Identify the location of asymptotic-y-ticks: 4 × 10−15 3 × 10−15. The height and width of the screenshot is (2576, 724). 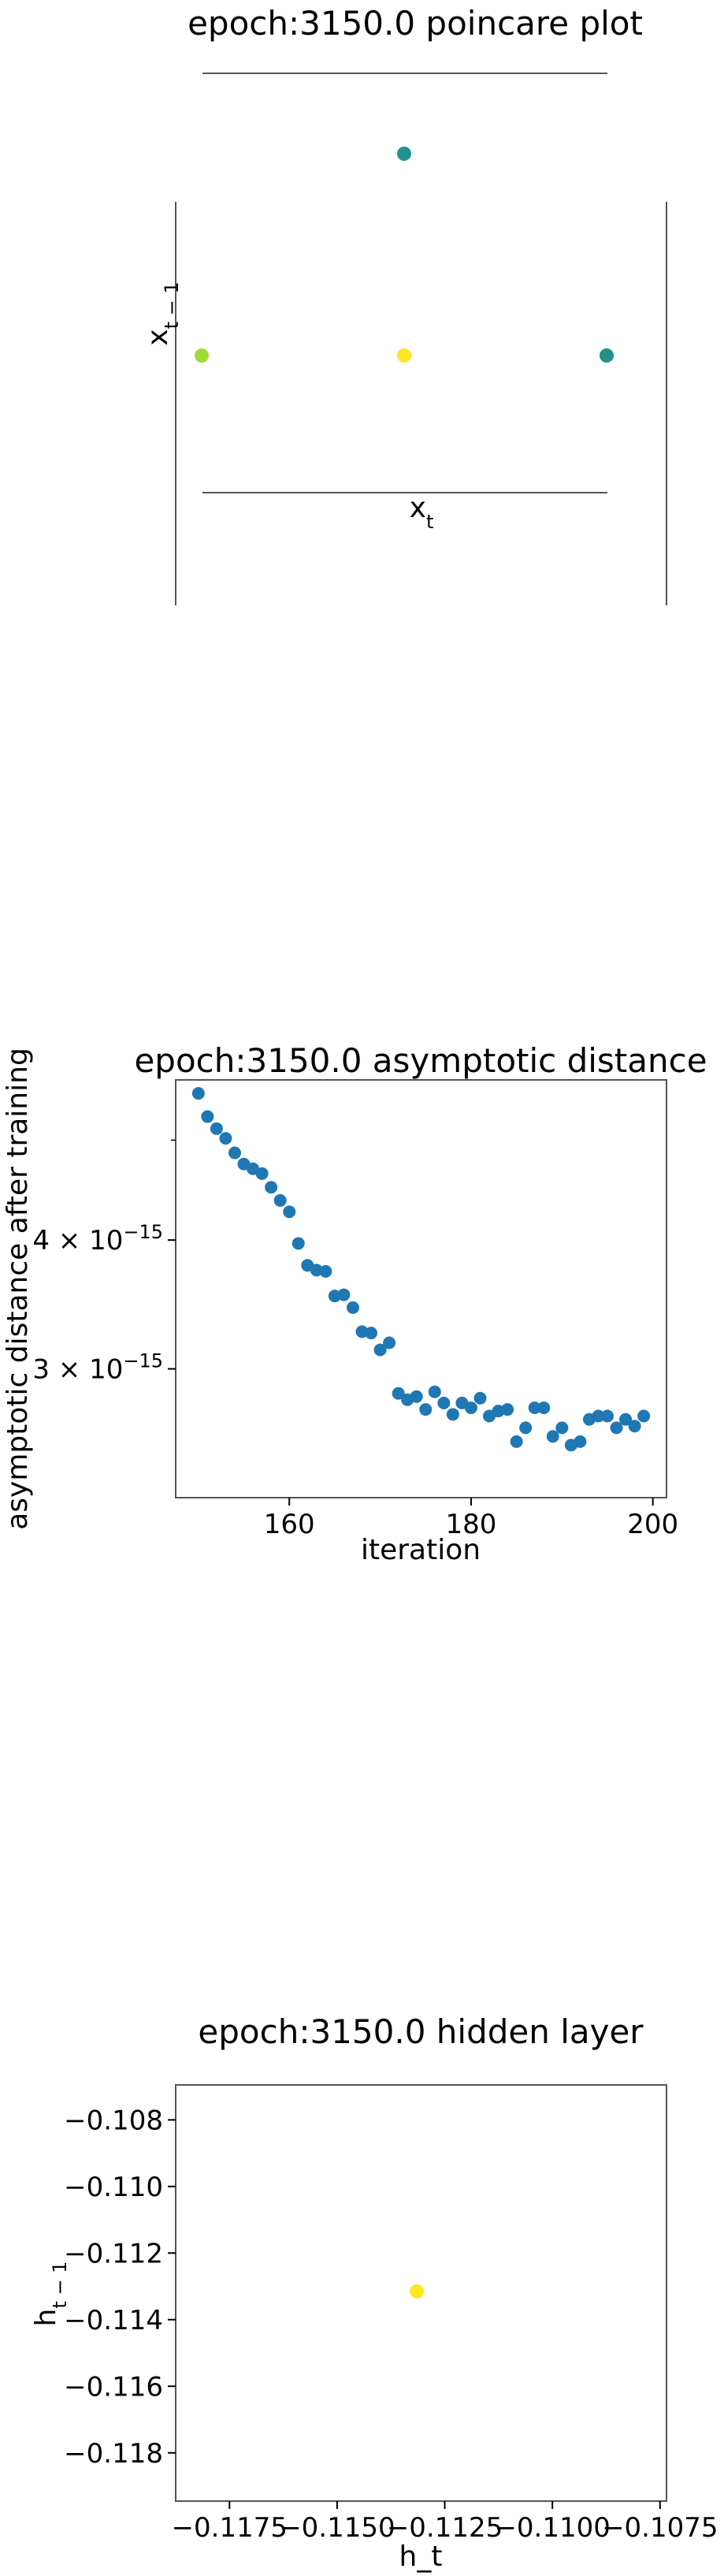
(104, 1262).